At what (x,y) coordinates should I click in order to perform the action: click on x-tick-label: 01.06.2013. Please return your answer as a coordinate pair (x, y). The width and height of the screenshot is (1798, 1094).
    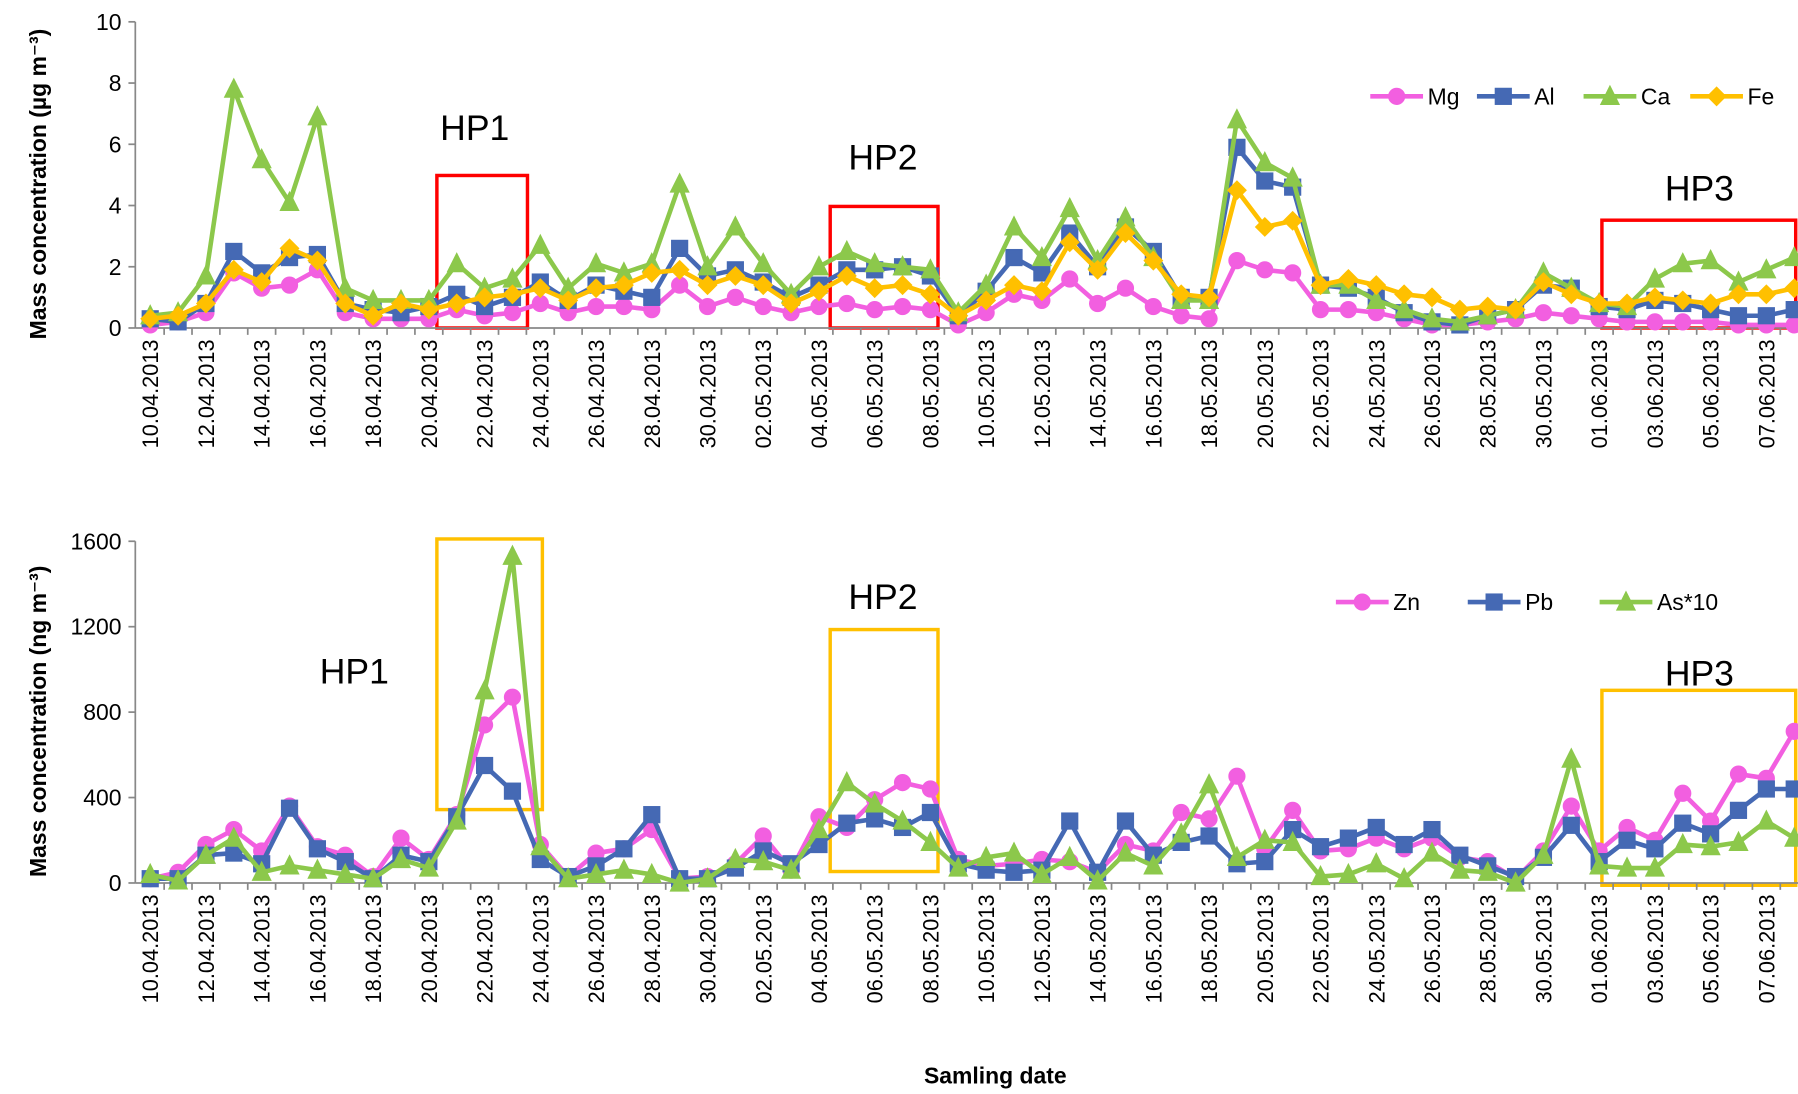
    Looking at the image, I should click on (1599, 393).